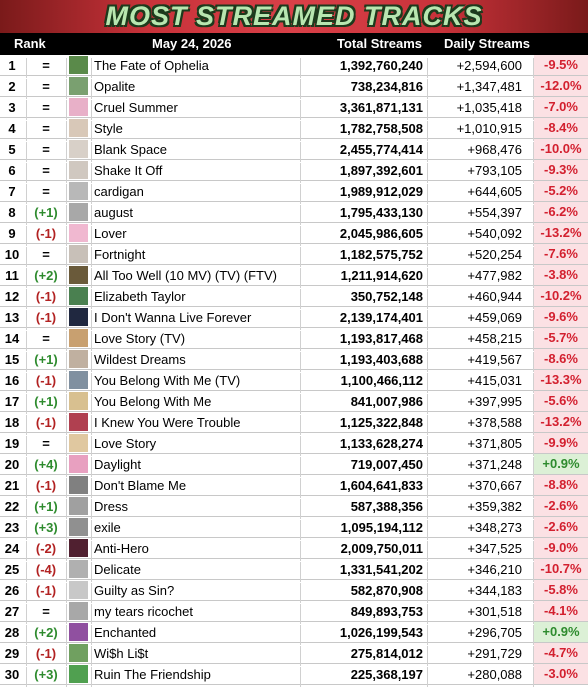  I want to click on daily-change: -4.7%, so click(561, 653).